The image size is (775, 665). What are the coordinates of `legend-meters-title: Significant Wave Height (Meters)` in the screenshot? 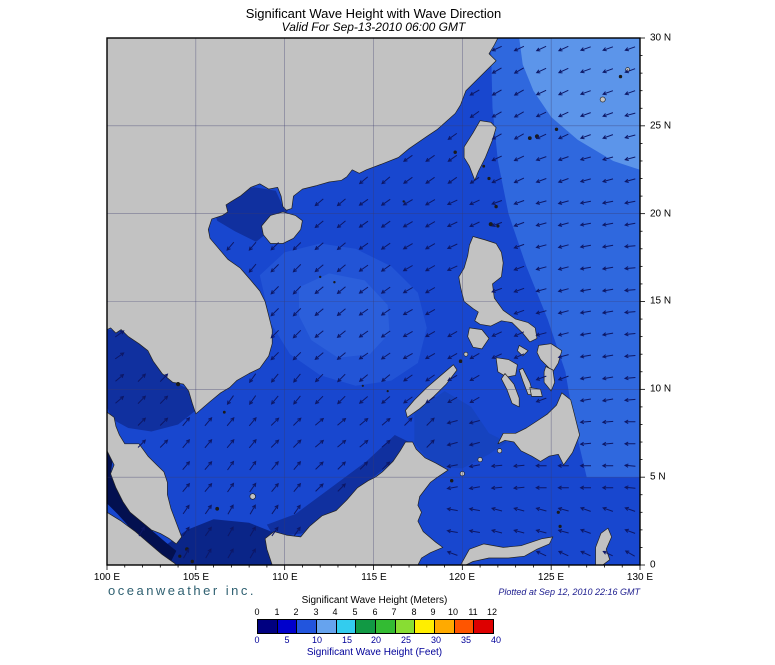 It's located at (374, 600).